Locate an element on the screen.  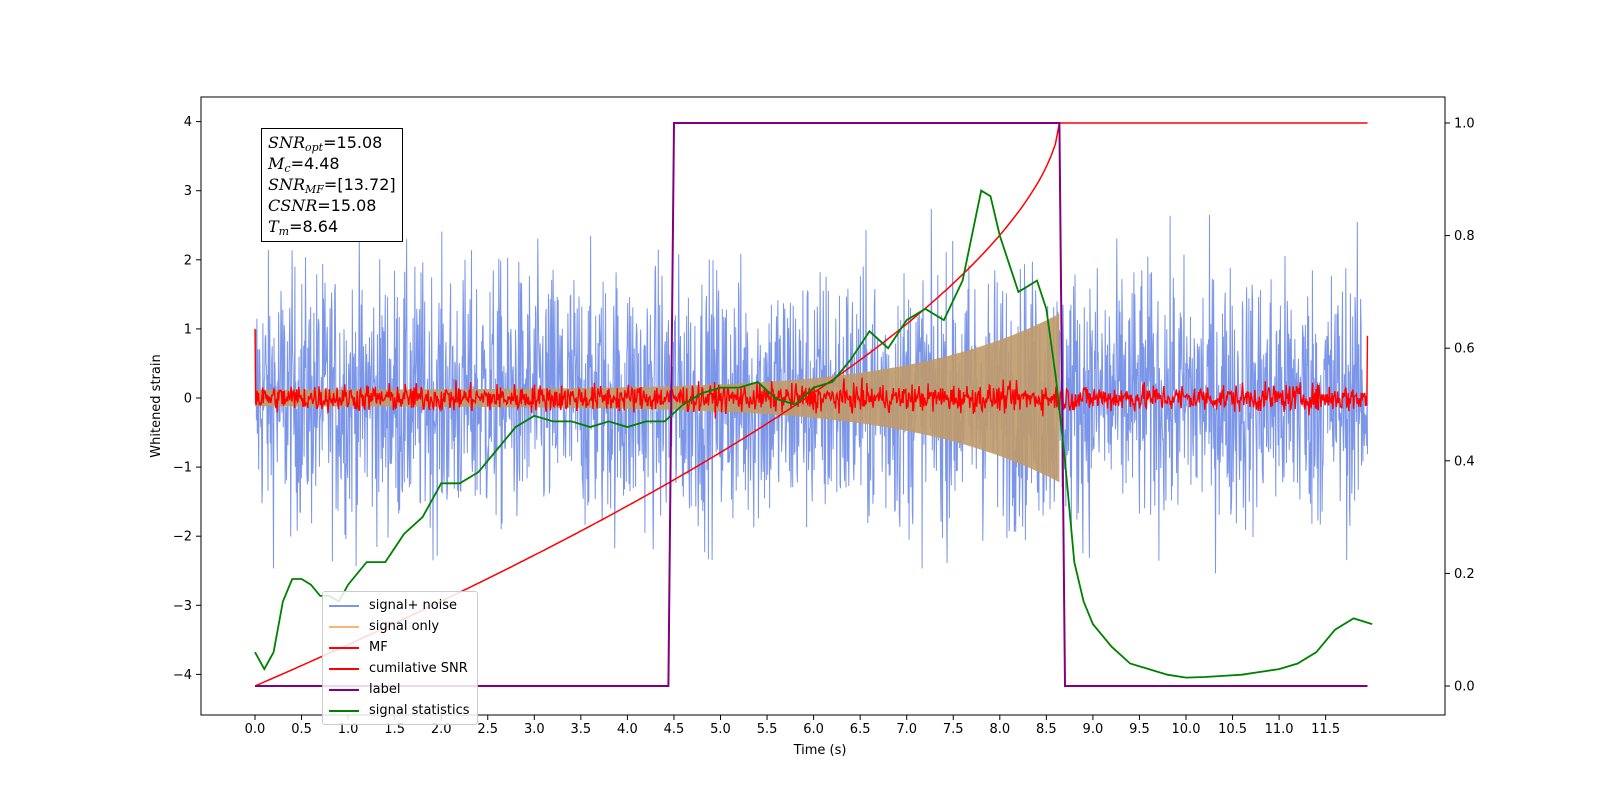
legend-label: signal only is located at coordinates (404, 626).